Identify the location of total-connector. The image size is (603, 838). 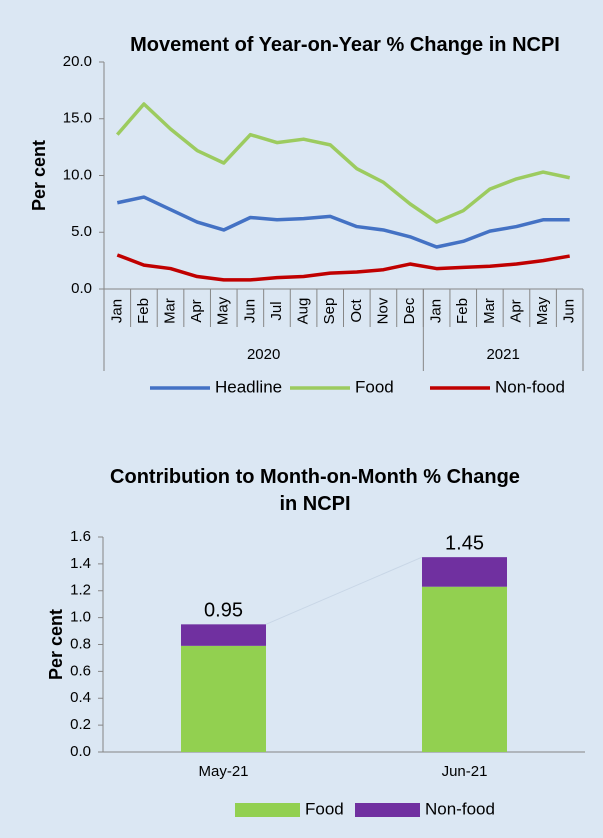
(344, 590).